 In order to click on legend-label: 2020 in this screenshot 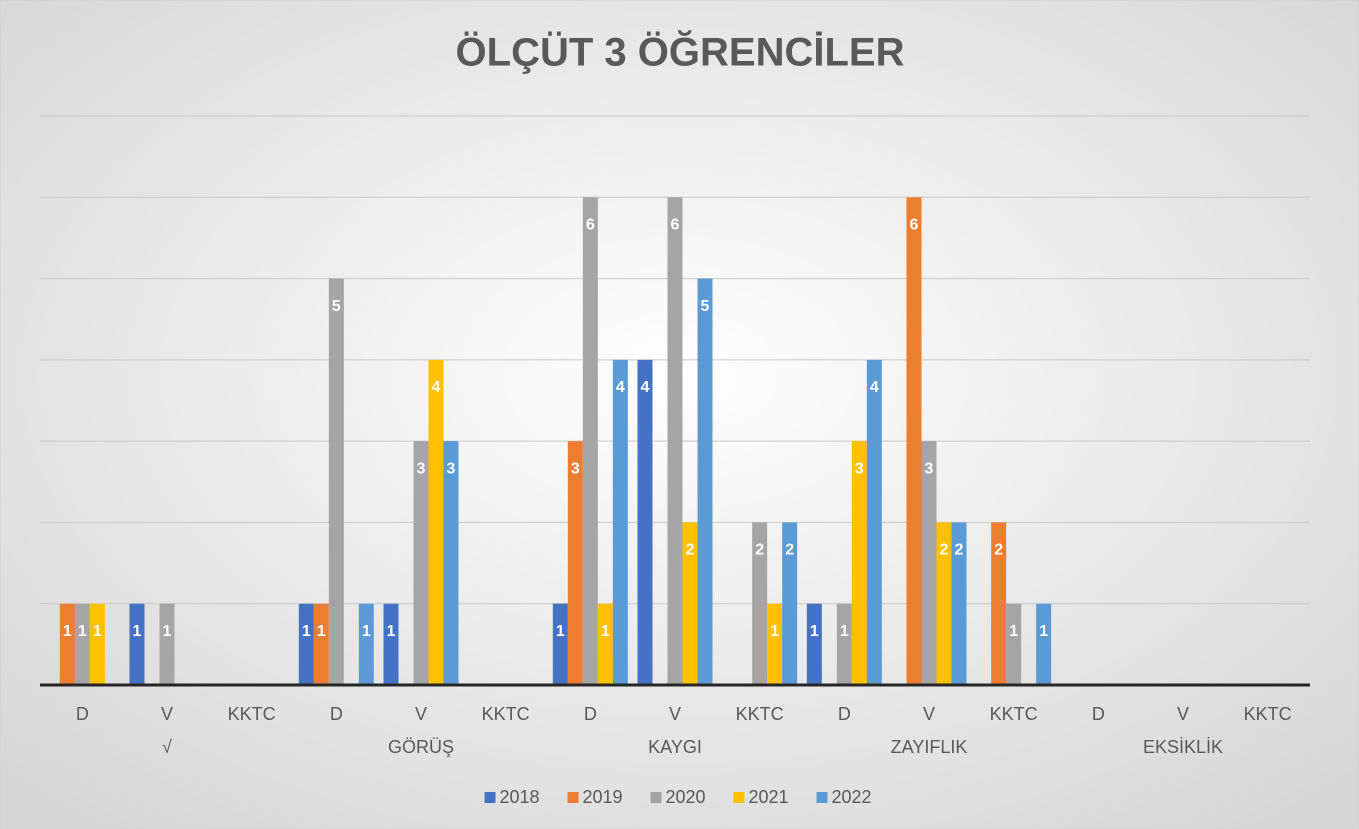, I will do `click(686, 797)`.